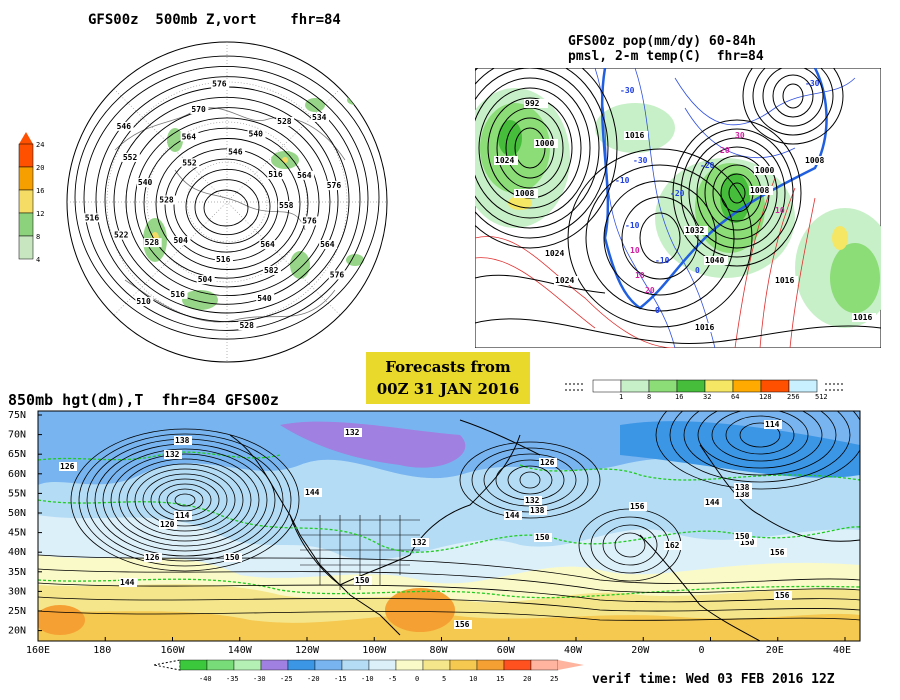 This screenshot has width=900, height=700. I want to click on colorbar-label: -40, so click(205, 679).